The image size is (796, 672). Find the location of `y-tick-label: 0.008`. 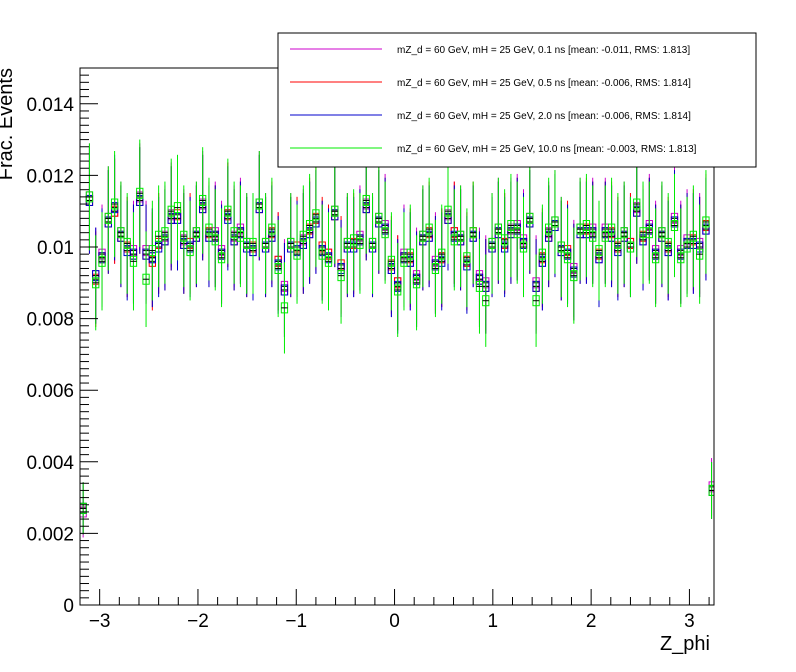

y-tick-label: 0.008 is located at coordinates (50, 320).